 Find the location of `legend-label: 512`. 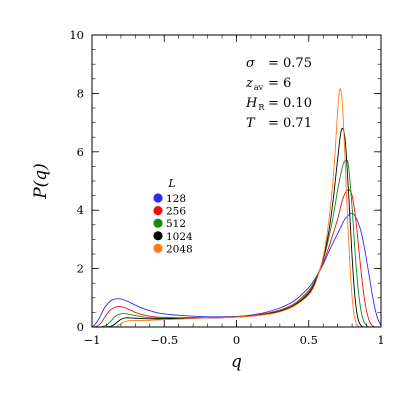

legend-label: 512 is located at coordinates (176, 224).